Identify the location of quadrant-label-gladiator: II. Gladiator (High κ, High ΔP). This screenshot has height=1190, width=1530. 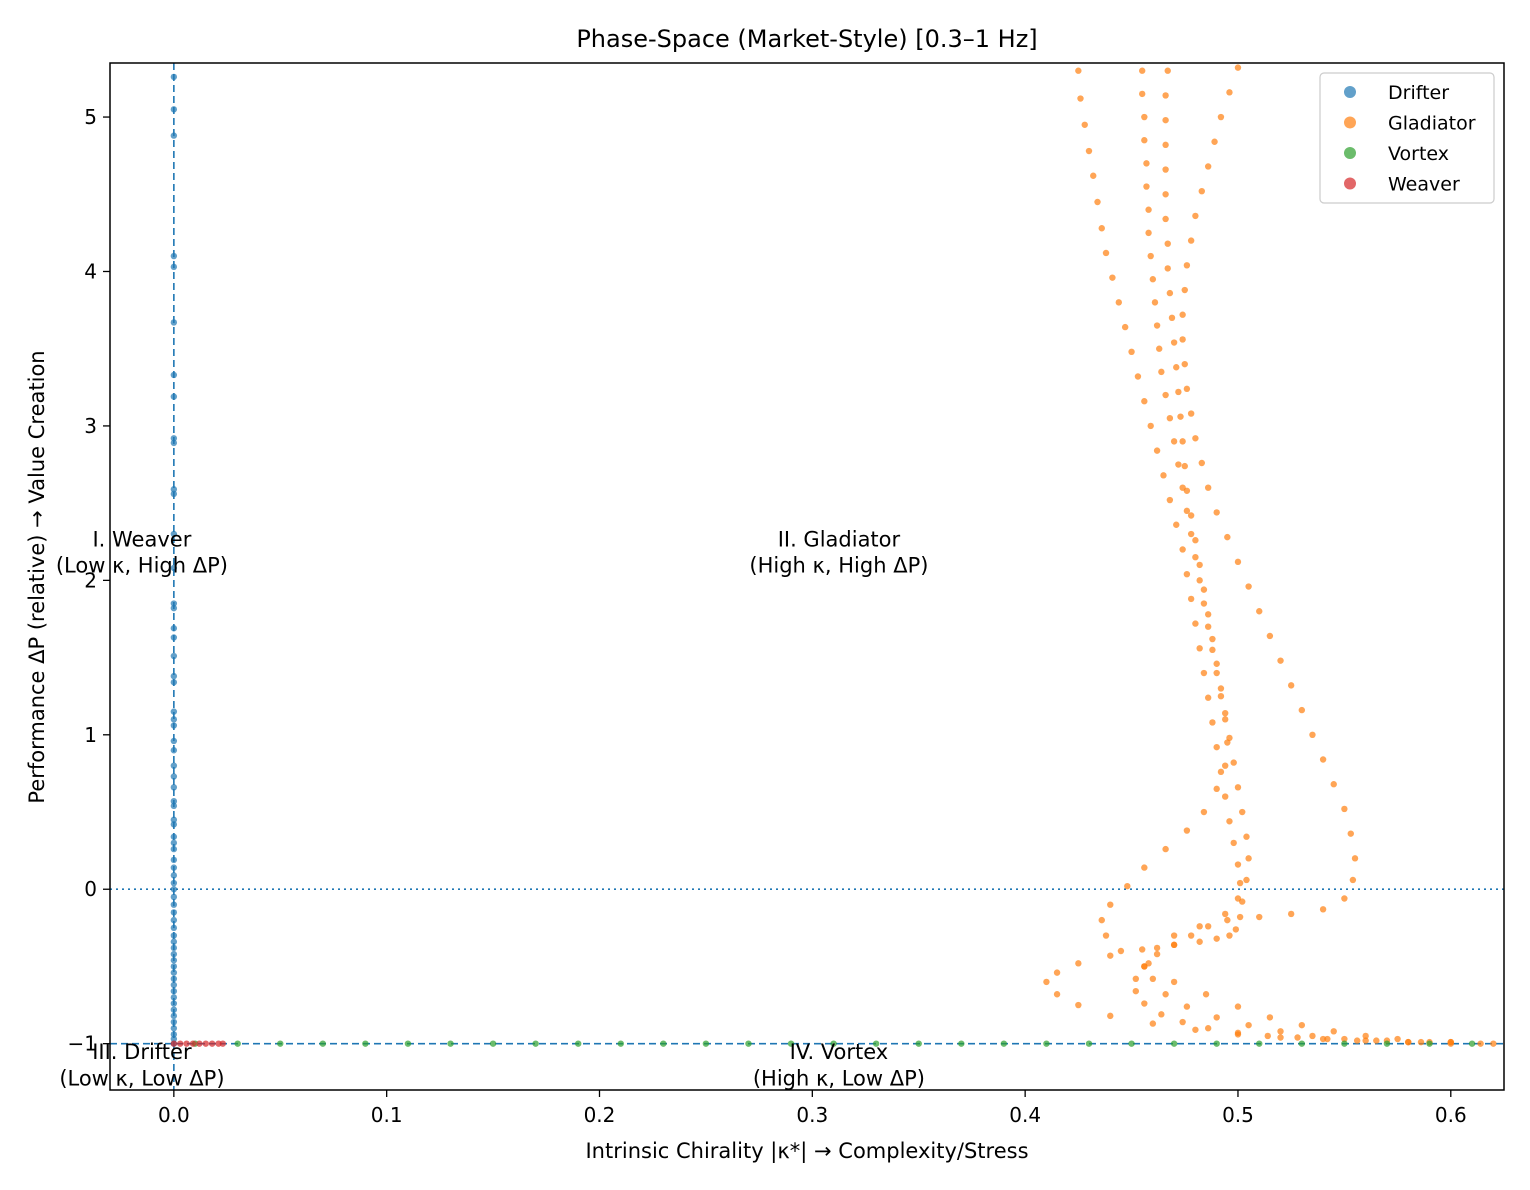
(838, 552).